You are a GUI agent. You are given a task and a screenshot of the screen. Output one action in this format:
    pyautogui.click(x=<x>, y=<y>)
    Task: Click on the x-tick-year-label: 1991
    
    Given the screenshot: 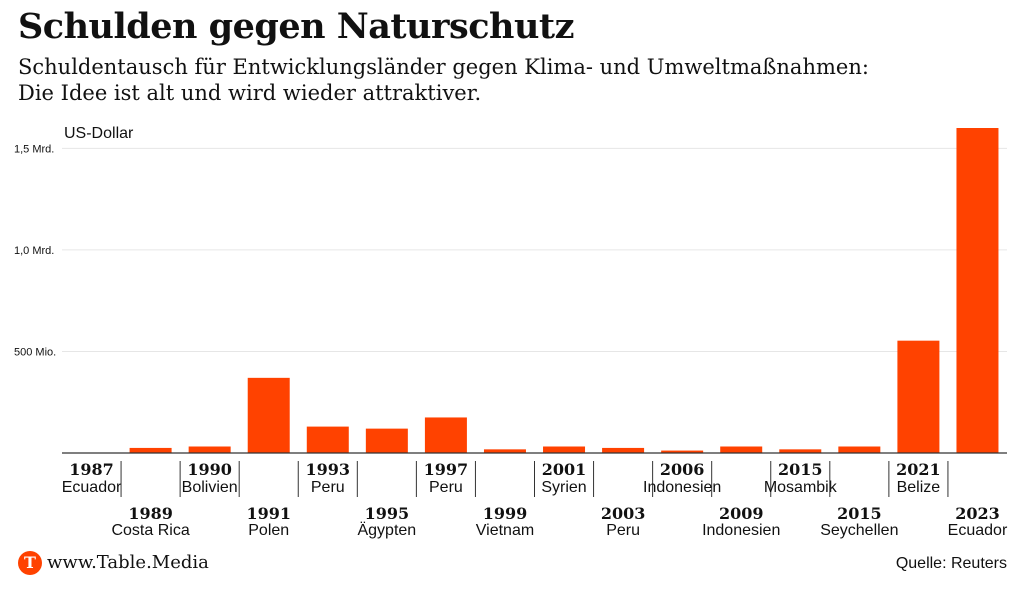 What is the action you would take?
    pyautogui.click(x=268, y=513)
    